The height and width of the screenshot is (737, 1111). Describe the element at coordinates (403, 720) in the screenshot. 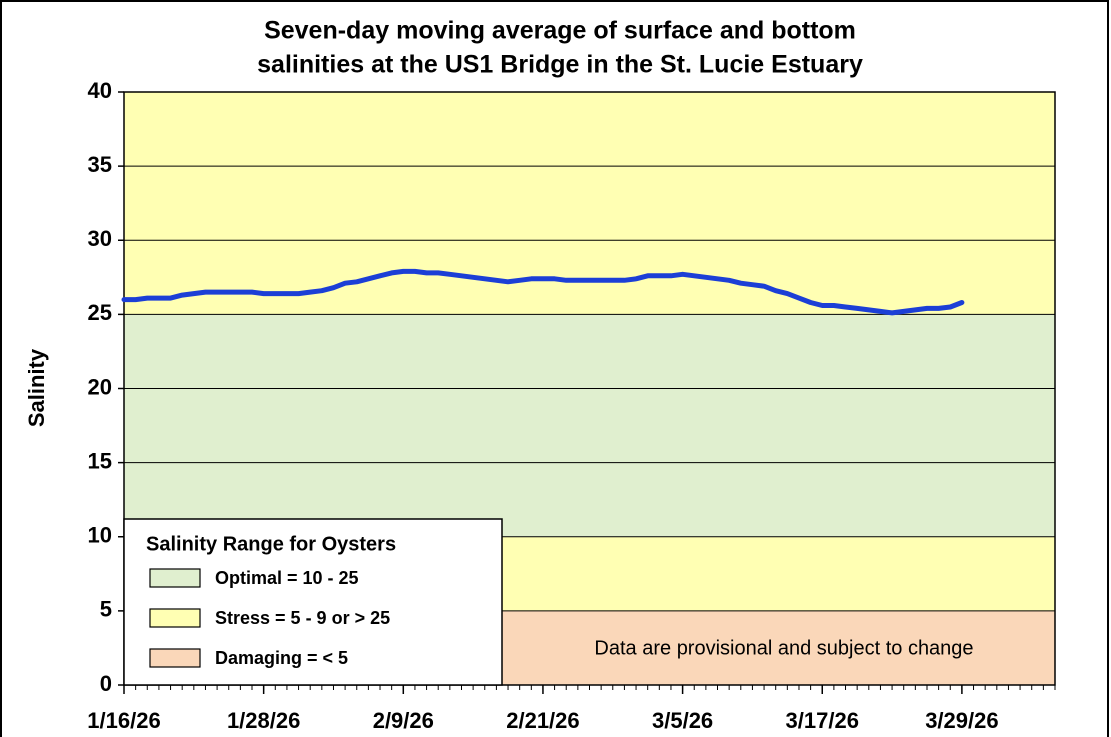

I see `x-tick-label: 2/9/26` at that location.